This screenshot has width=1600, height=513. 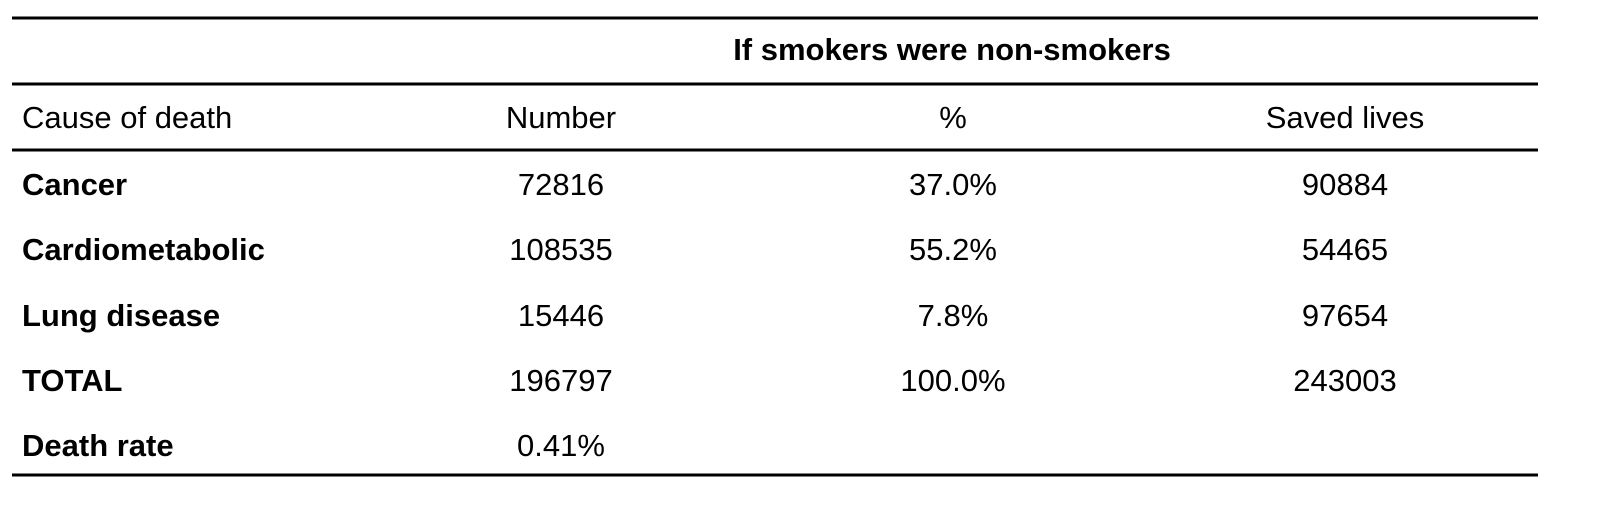 I want to click on row-label: Cardiometabolic, so click(x=143, y=249).